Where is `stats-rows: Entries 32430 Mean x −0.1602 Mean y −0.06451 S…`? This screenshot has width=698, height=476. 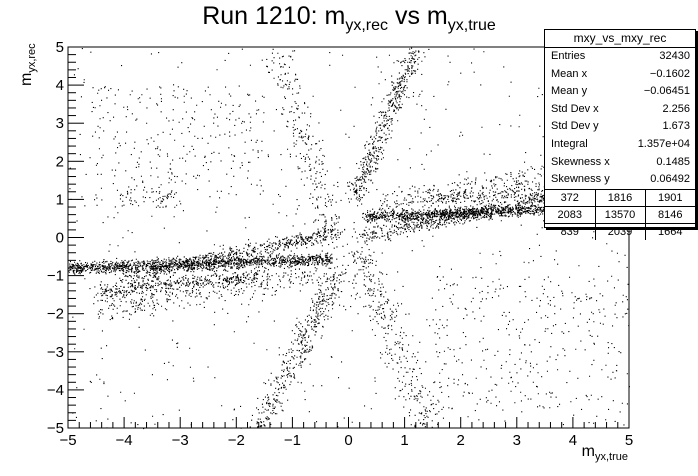 stats-rows: Entries 32430 Mean x −0.1602 Mean y −0.06451 S… is located at coordinates (620, 118).